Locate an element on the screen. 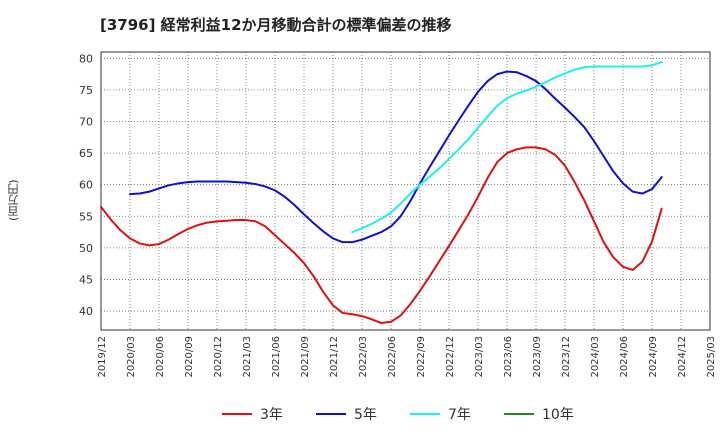  x-tick-label: 2023/09 is located at coordinates (537, 357).